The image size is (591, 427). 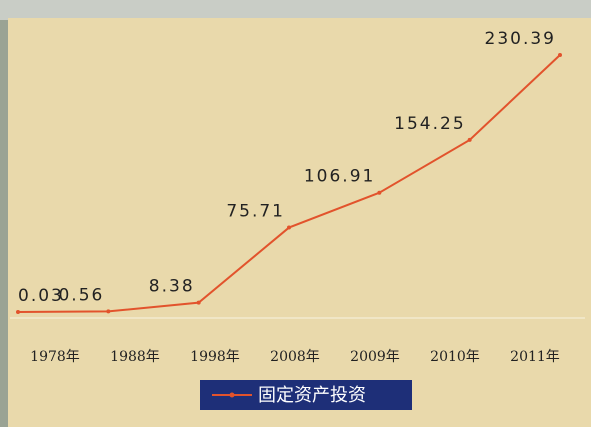 What do you see at coordinates (135, 357) in the screenshot?
I see `x-tick-label: 1988年` at bounding box center [135, 357].